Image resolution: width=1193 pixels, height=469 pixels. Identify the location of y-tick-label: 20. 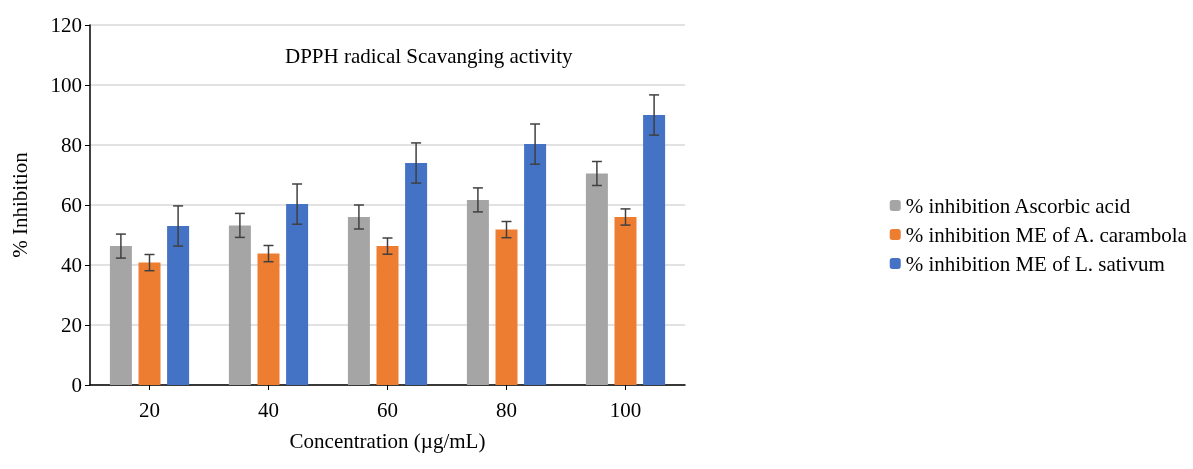
(71, 325).